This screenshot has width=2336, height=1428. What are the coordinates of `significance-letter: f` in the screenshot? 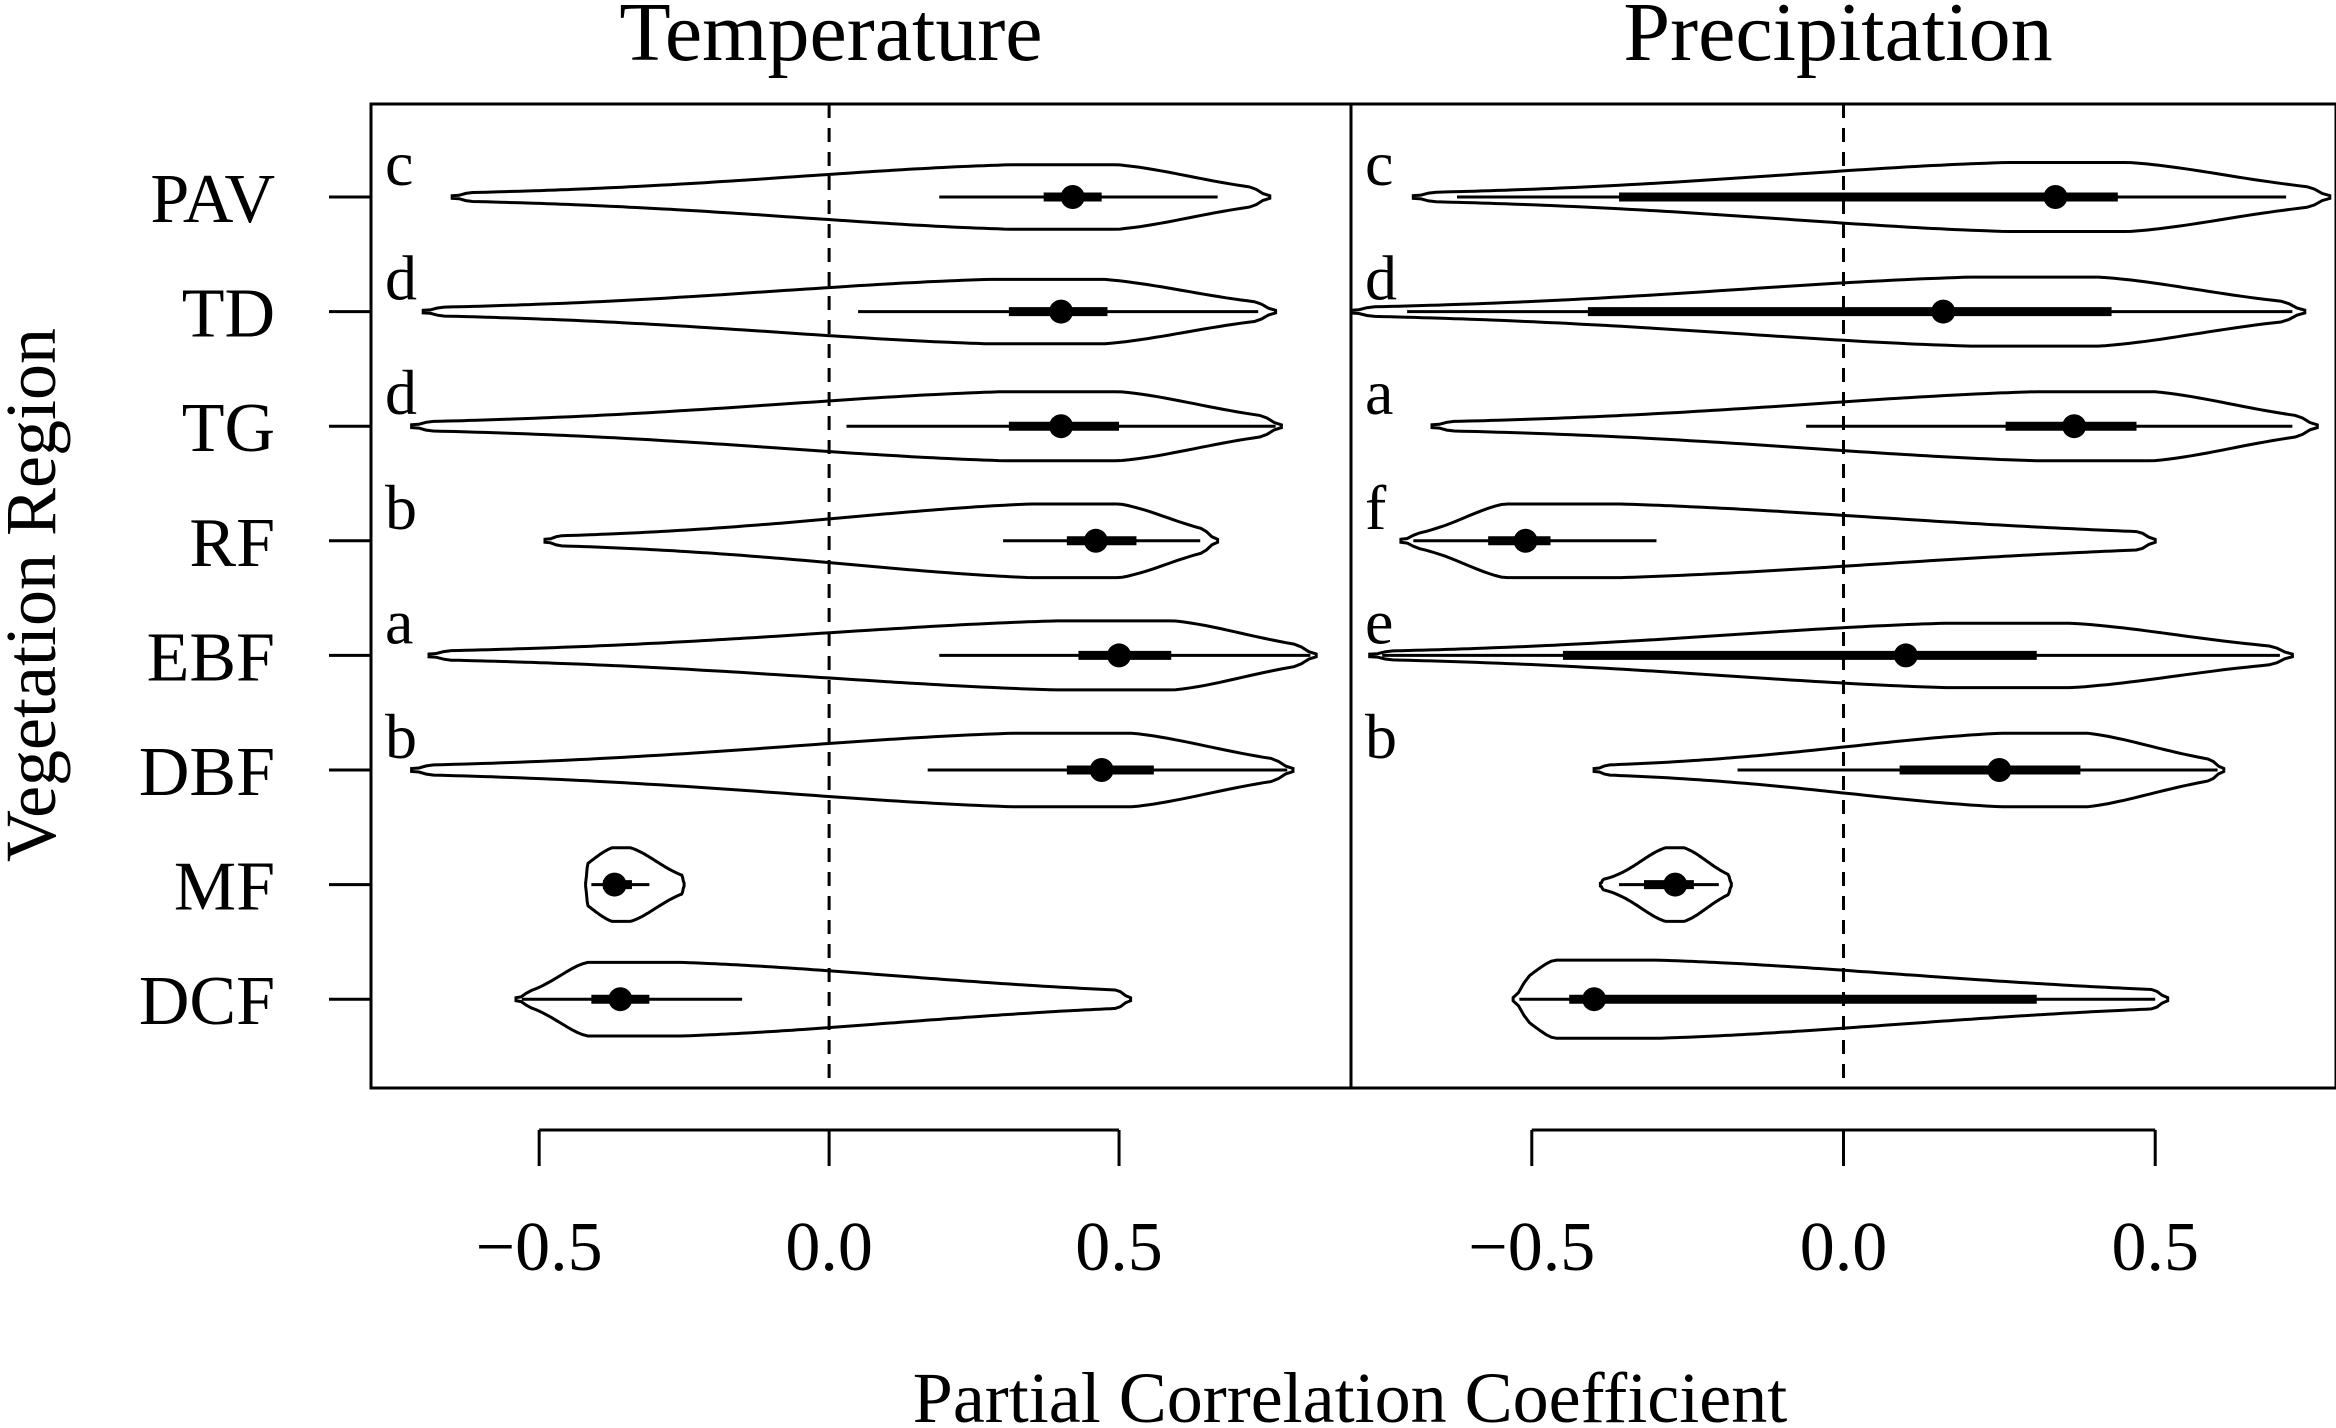 It's located at (1376, 507).